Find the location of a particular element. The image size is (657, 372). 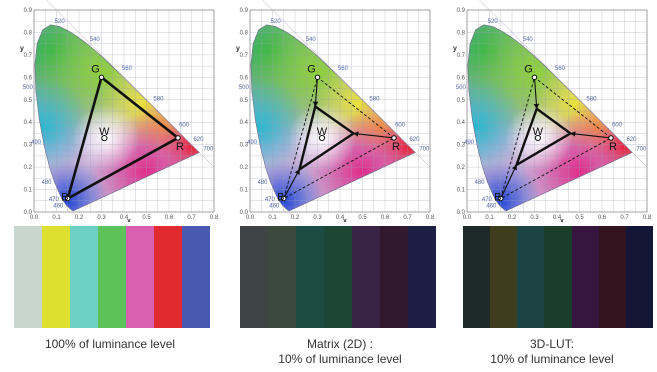

y-tick-label: 0.3 is located at coordinates (244, 146).